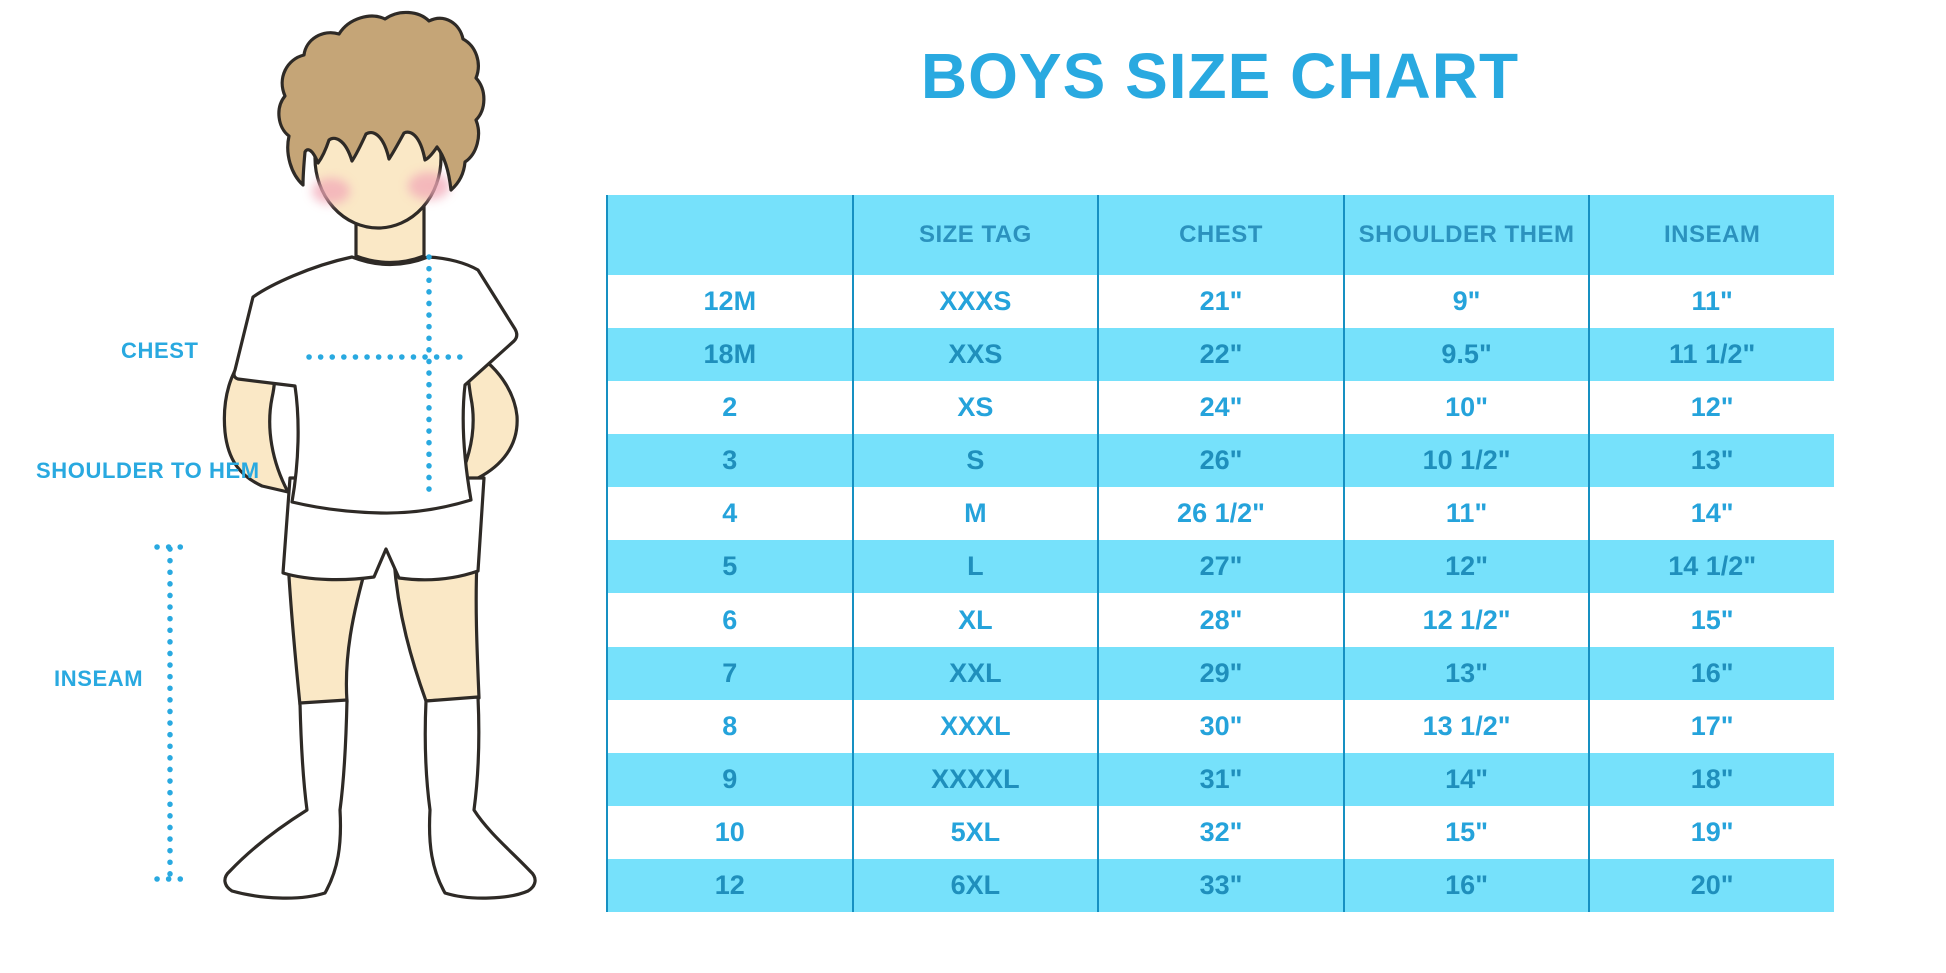  I want to click on table-row: 7 XXL 29" 13" 16", so click(1220, 673).